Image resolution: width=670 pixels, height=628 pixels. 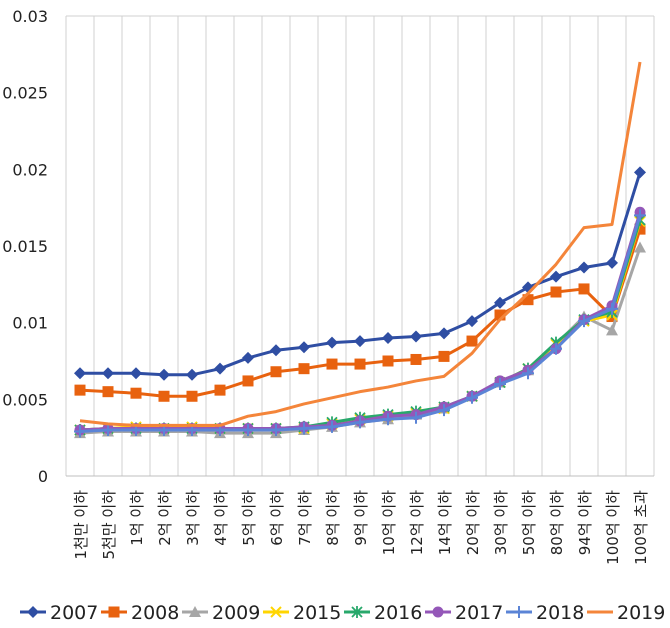 I want to click on legend-label: 2007, so click(x=74, y=613).